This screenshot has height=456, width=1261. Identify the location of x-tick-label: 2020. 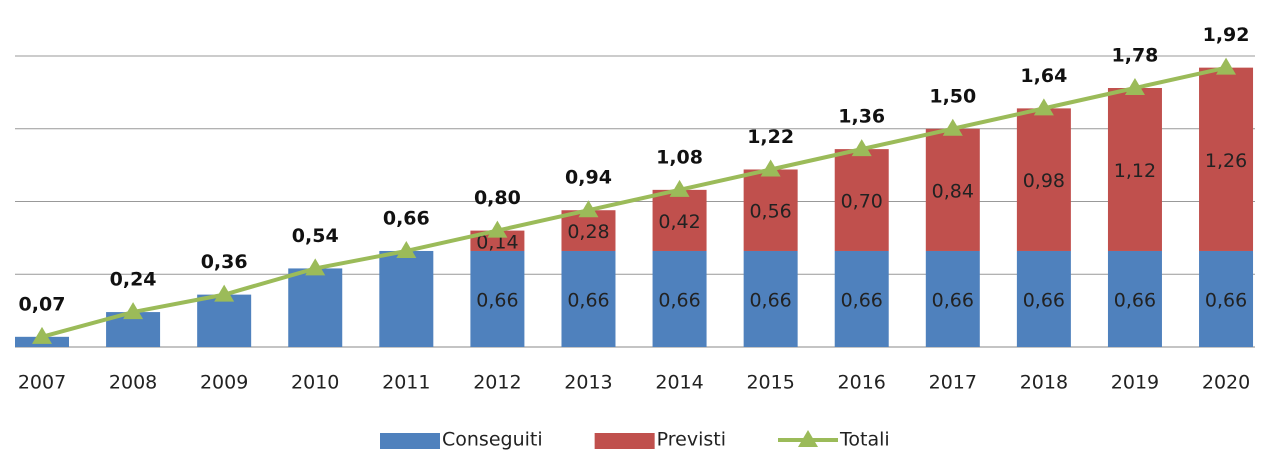
(1226, 383).